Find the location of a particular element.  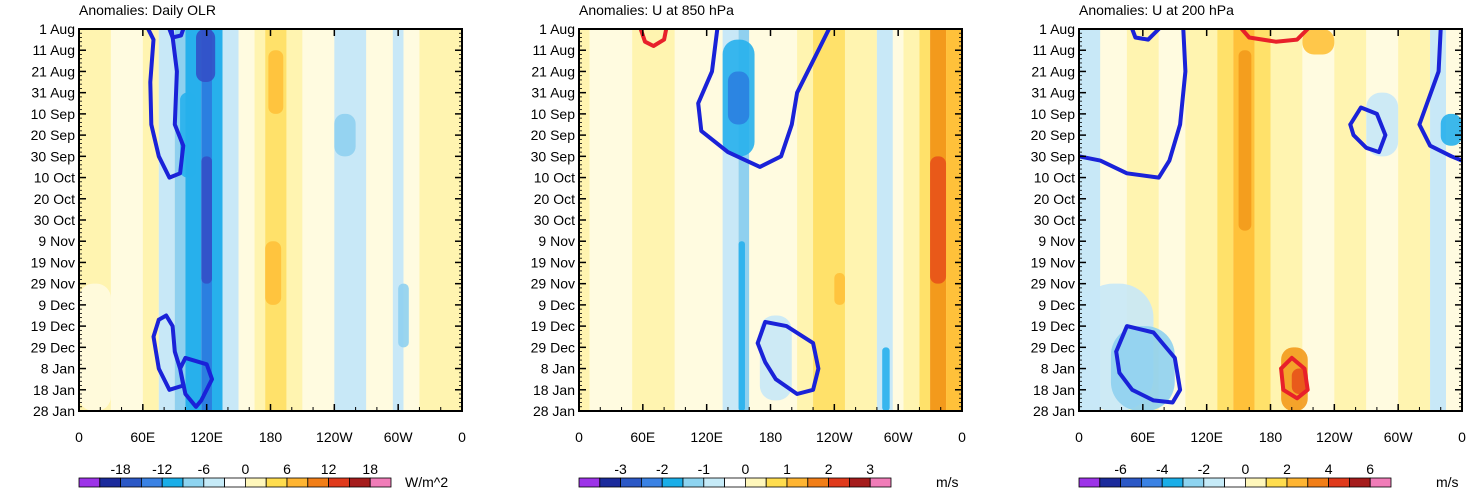

colorbar: -18 -12 -6 0 6 12 18 W/m^2 is located at coordinates (263, 475).